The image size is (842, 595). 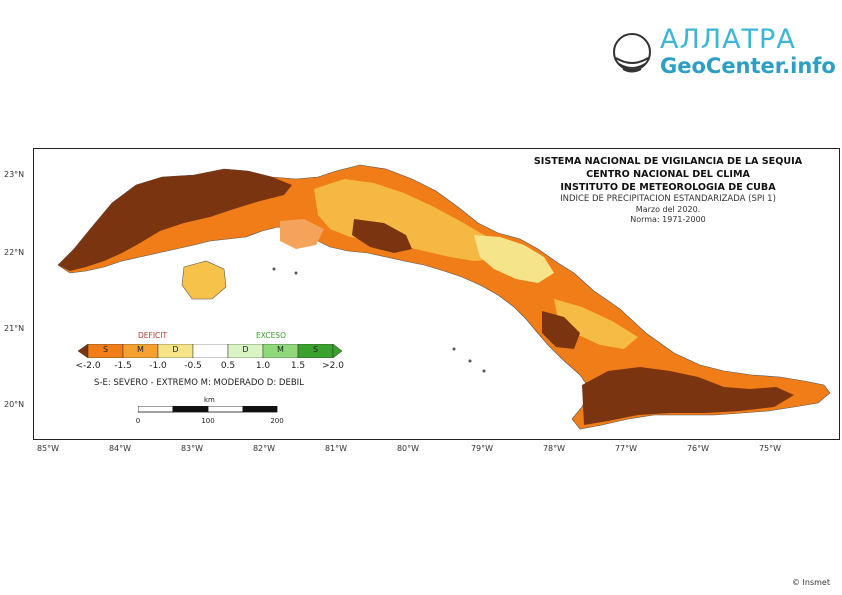 I want to click on legend-class-m-dry: M, so click(x=140, y=349).